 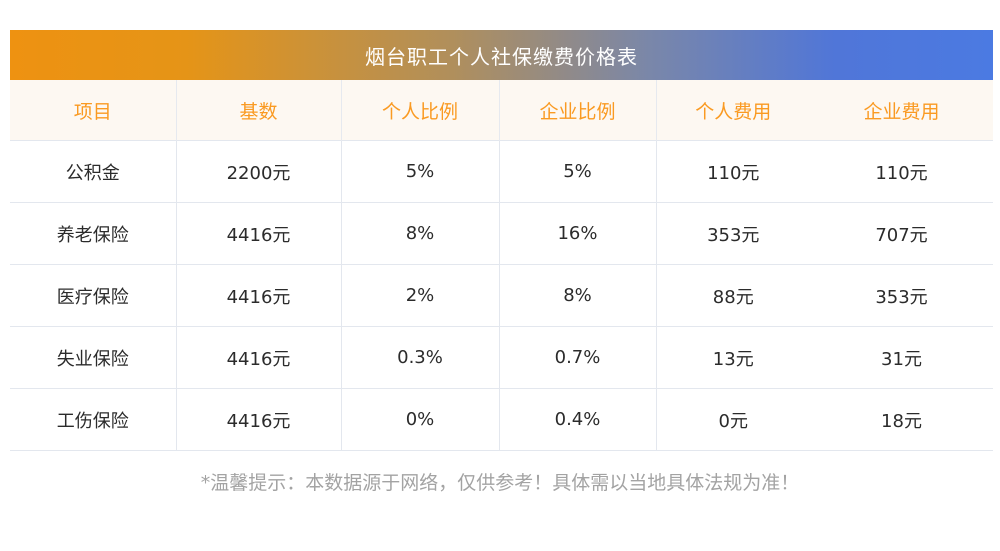 I want to click on table-row: 工伤保险 4416元 0% 0.4% 0元 18元, so click(x=501, y=419).